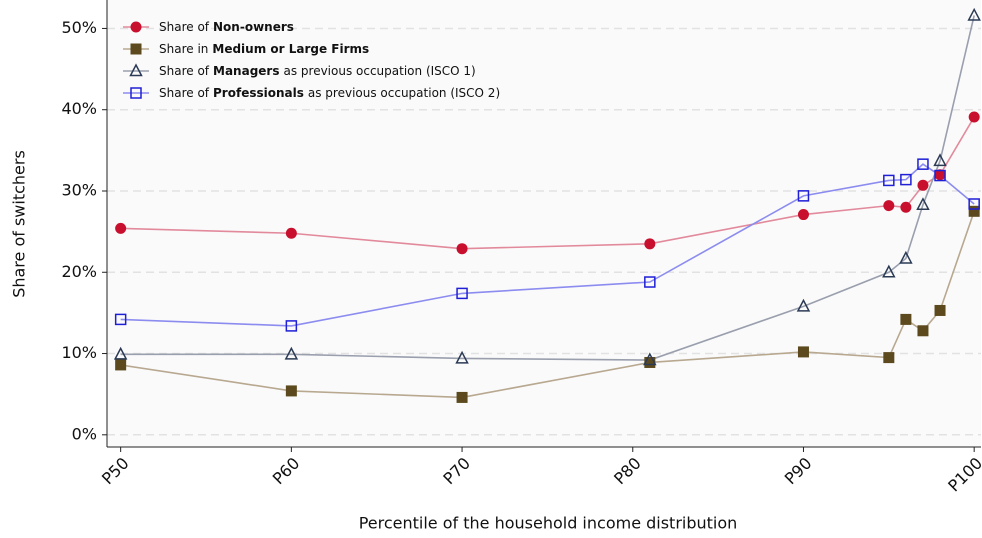 Image resolution: width=982 pixels, height=538 pixels. I want to click on x-tick-label: P70, so click(456, 471).